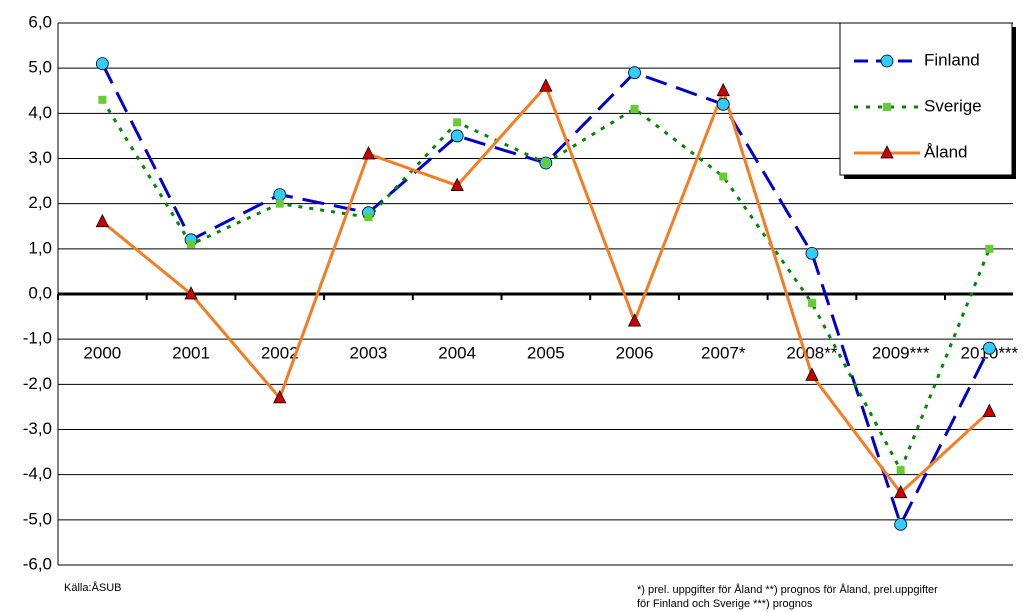  What do you see at coordinates (40, 247) in the screenshot?
I see `y-tick-label: 1,0` at bounding box center [40, 247].